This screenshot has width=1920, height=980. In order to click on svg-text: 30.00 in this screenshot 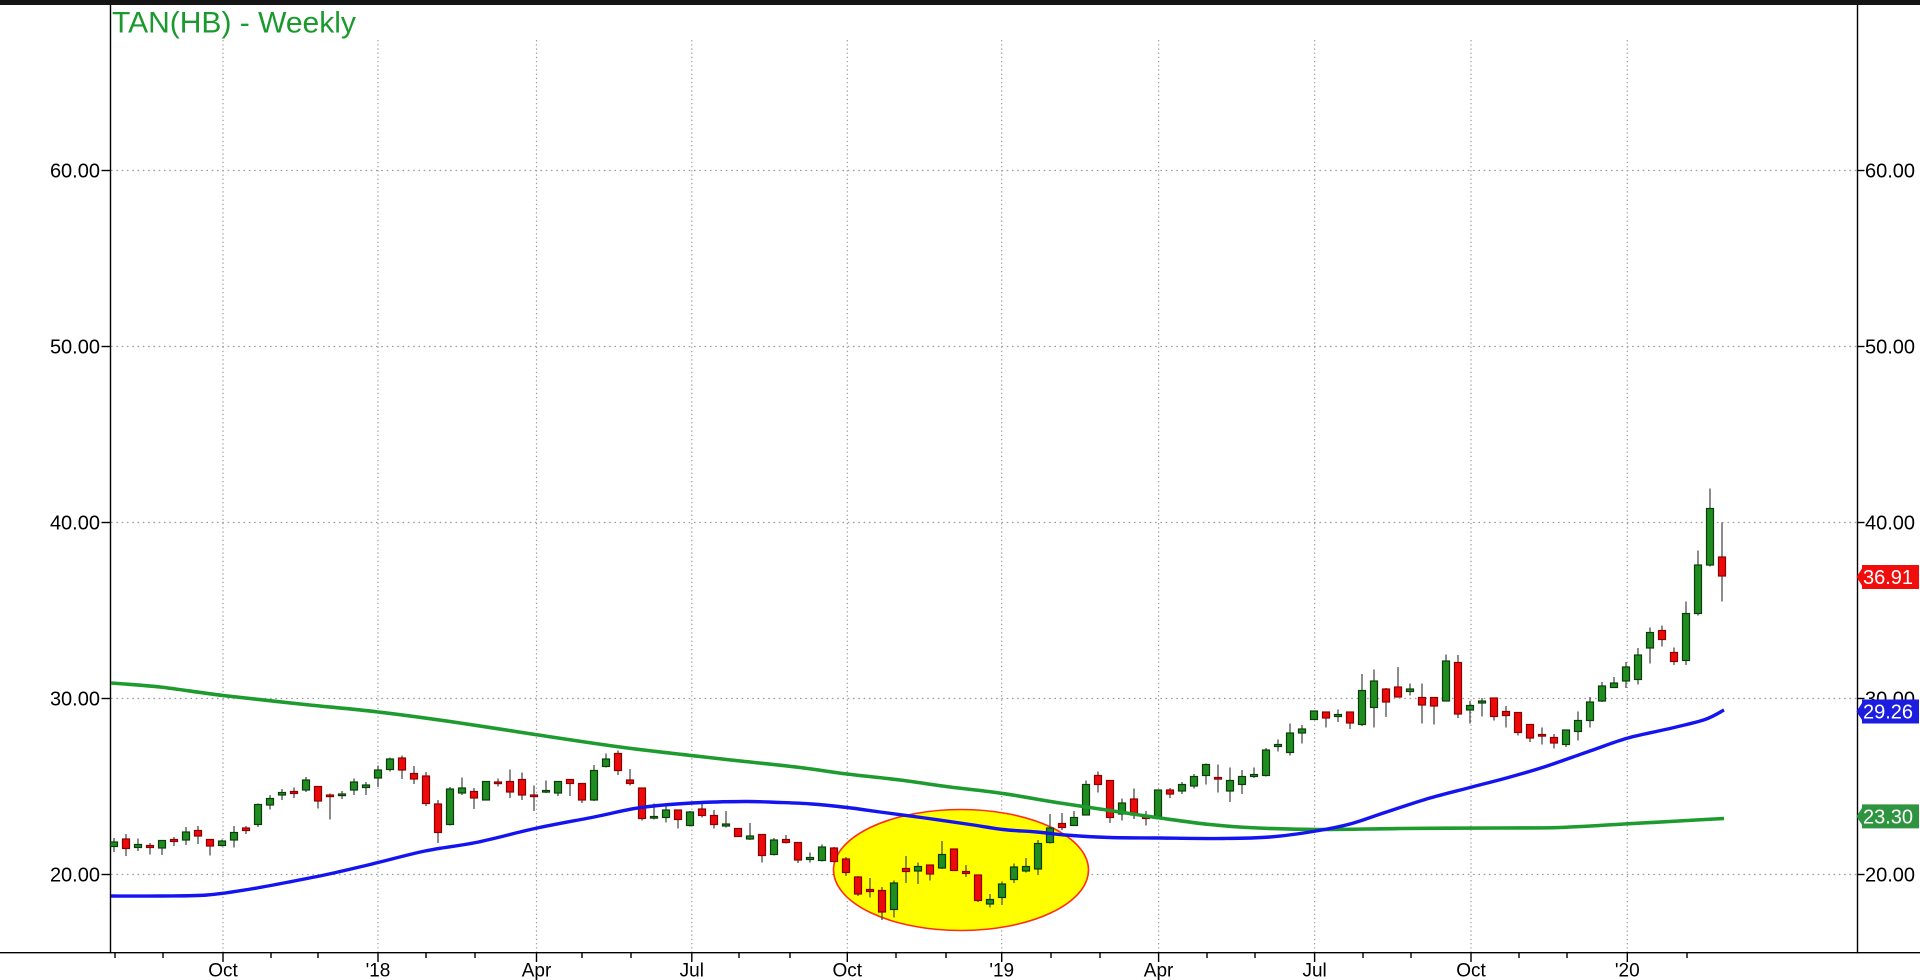, I will do `click(75, 700)`.